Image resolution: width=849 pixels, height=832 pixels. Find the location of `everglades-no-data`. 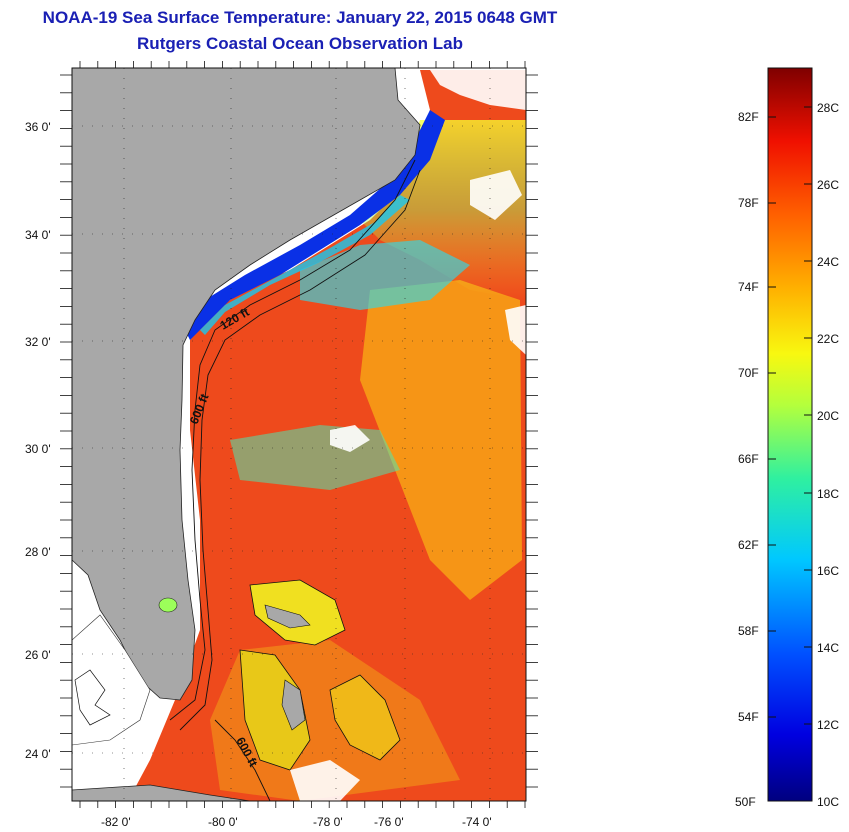

everglades-no-data is located at coordinates (111, 680).